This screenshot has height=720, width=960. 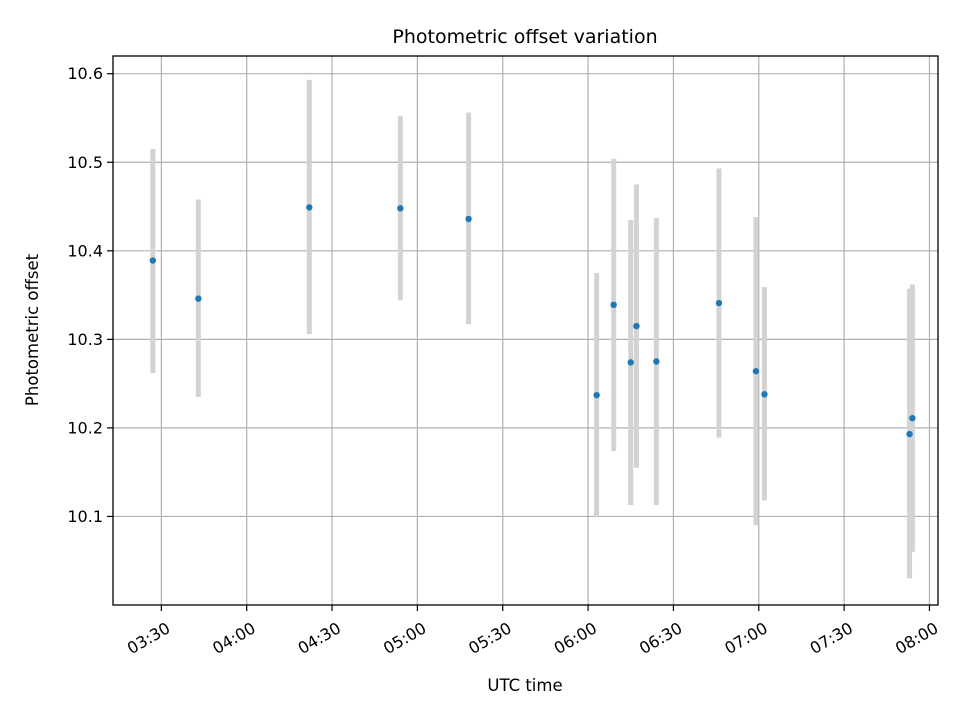 What do you see at coordinates (85, 250) in the screenshot?
I see `y-tick-label: 10.4` at bounding box center [85, 250].